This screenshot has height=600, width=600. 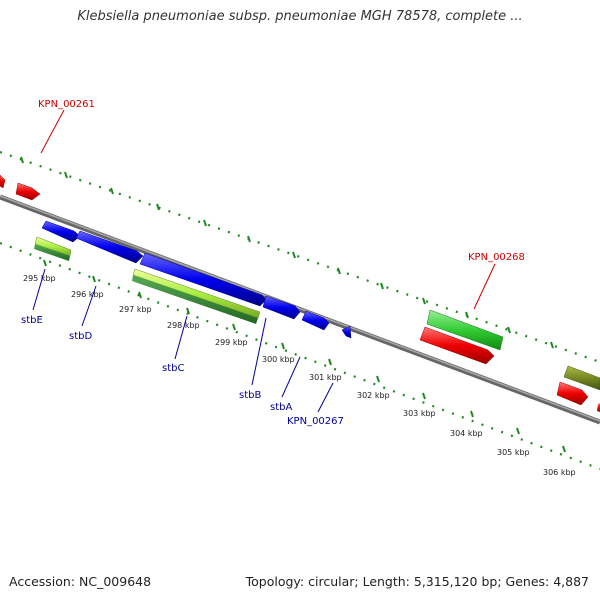 What do you see at coordinates (278, 359) in the screenshot?
I see `tick-label-300: 300 kbp` at bounding box center [278, 359].